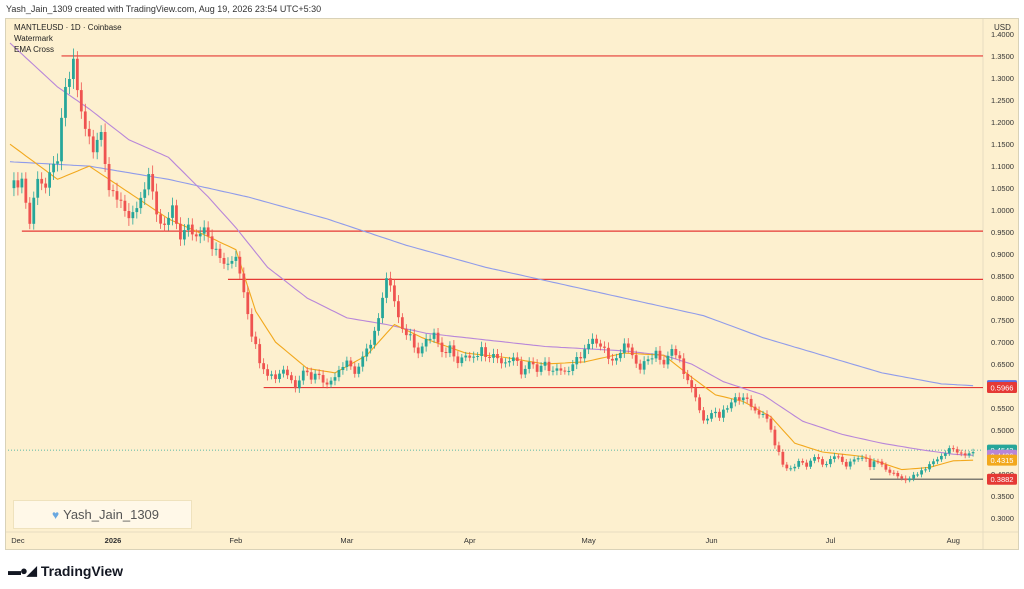 Image resolution: width=1024 pixels, height=589 pixels. Describe the element at coordinates (1002, 298) in the screenshot. I see `y-tick-label: 0.8000` at that location.